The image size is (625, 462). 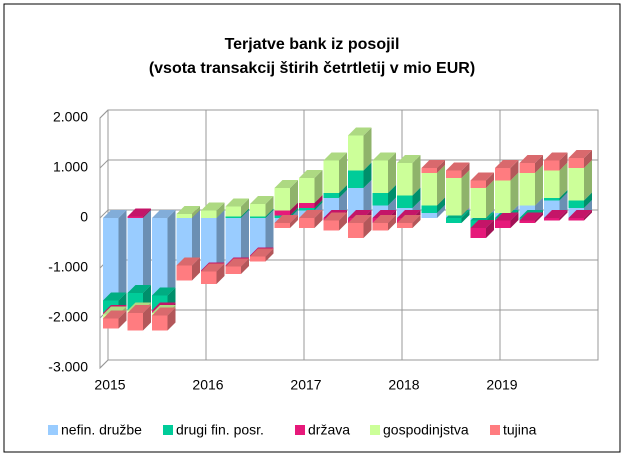 What do you see at coordinates (68, 267) in the screenshot?
I see `y-tick-label: -1.000` at bounding box center [68, 267].